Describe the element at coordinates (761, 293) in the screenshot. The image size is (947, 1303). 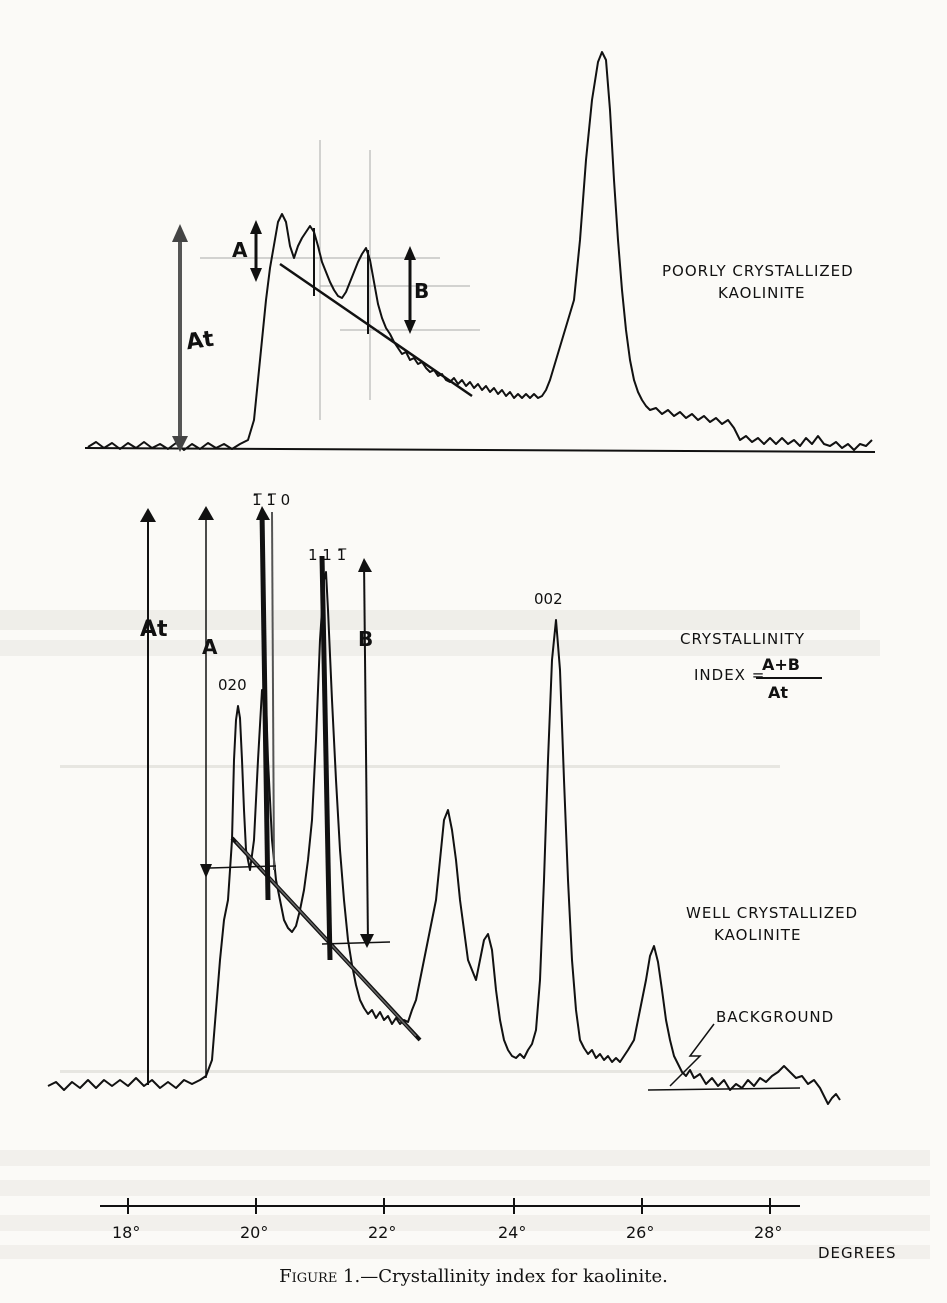
I see `top-title-line2: KAOLINITE` at that location.